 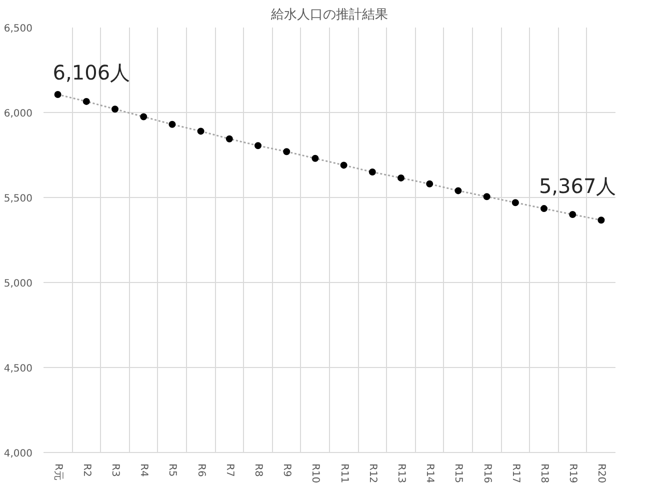 What do you see at coordinates (18, 369) in the screenshot?
I see `y-tick-label: 4,500` at bounding box center [18, 369].